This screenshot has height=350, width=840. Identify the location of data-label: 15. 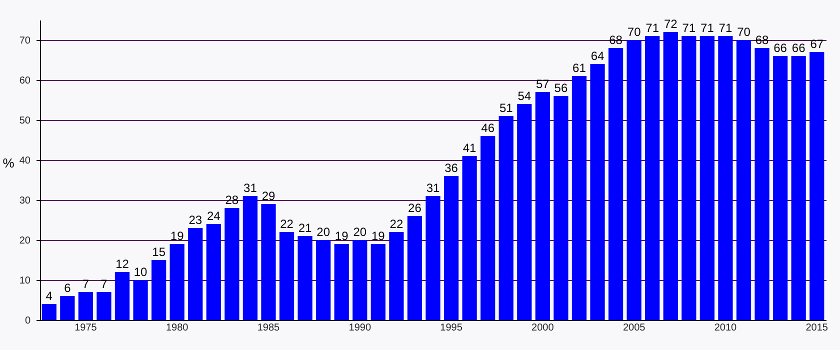
(159, 252).